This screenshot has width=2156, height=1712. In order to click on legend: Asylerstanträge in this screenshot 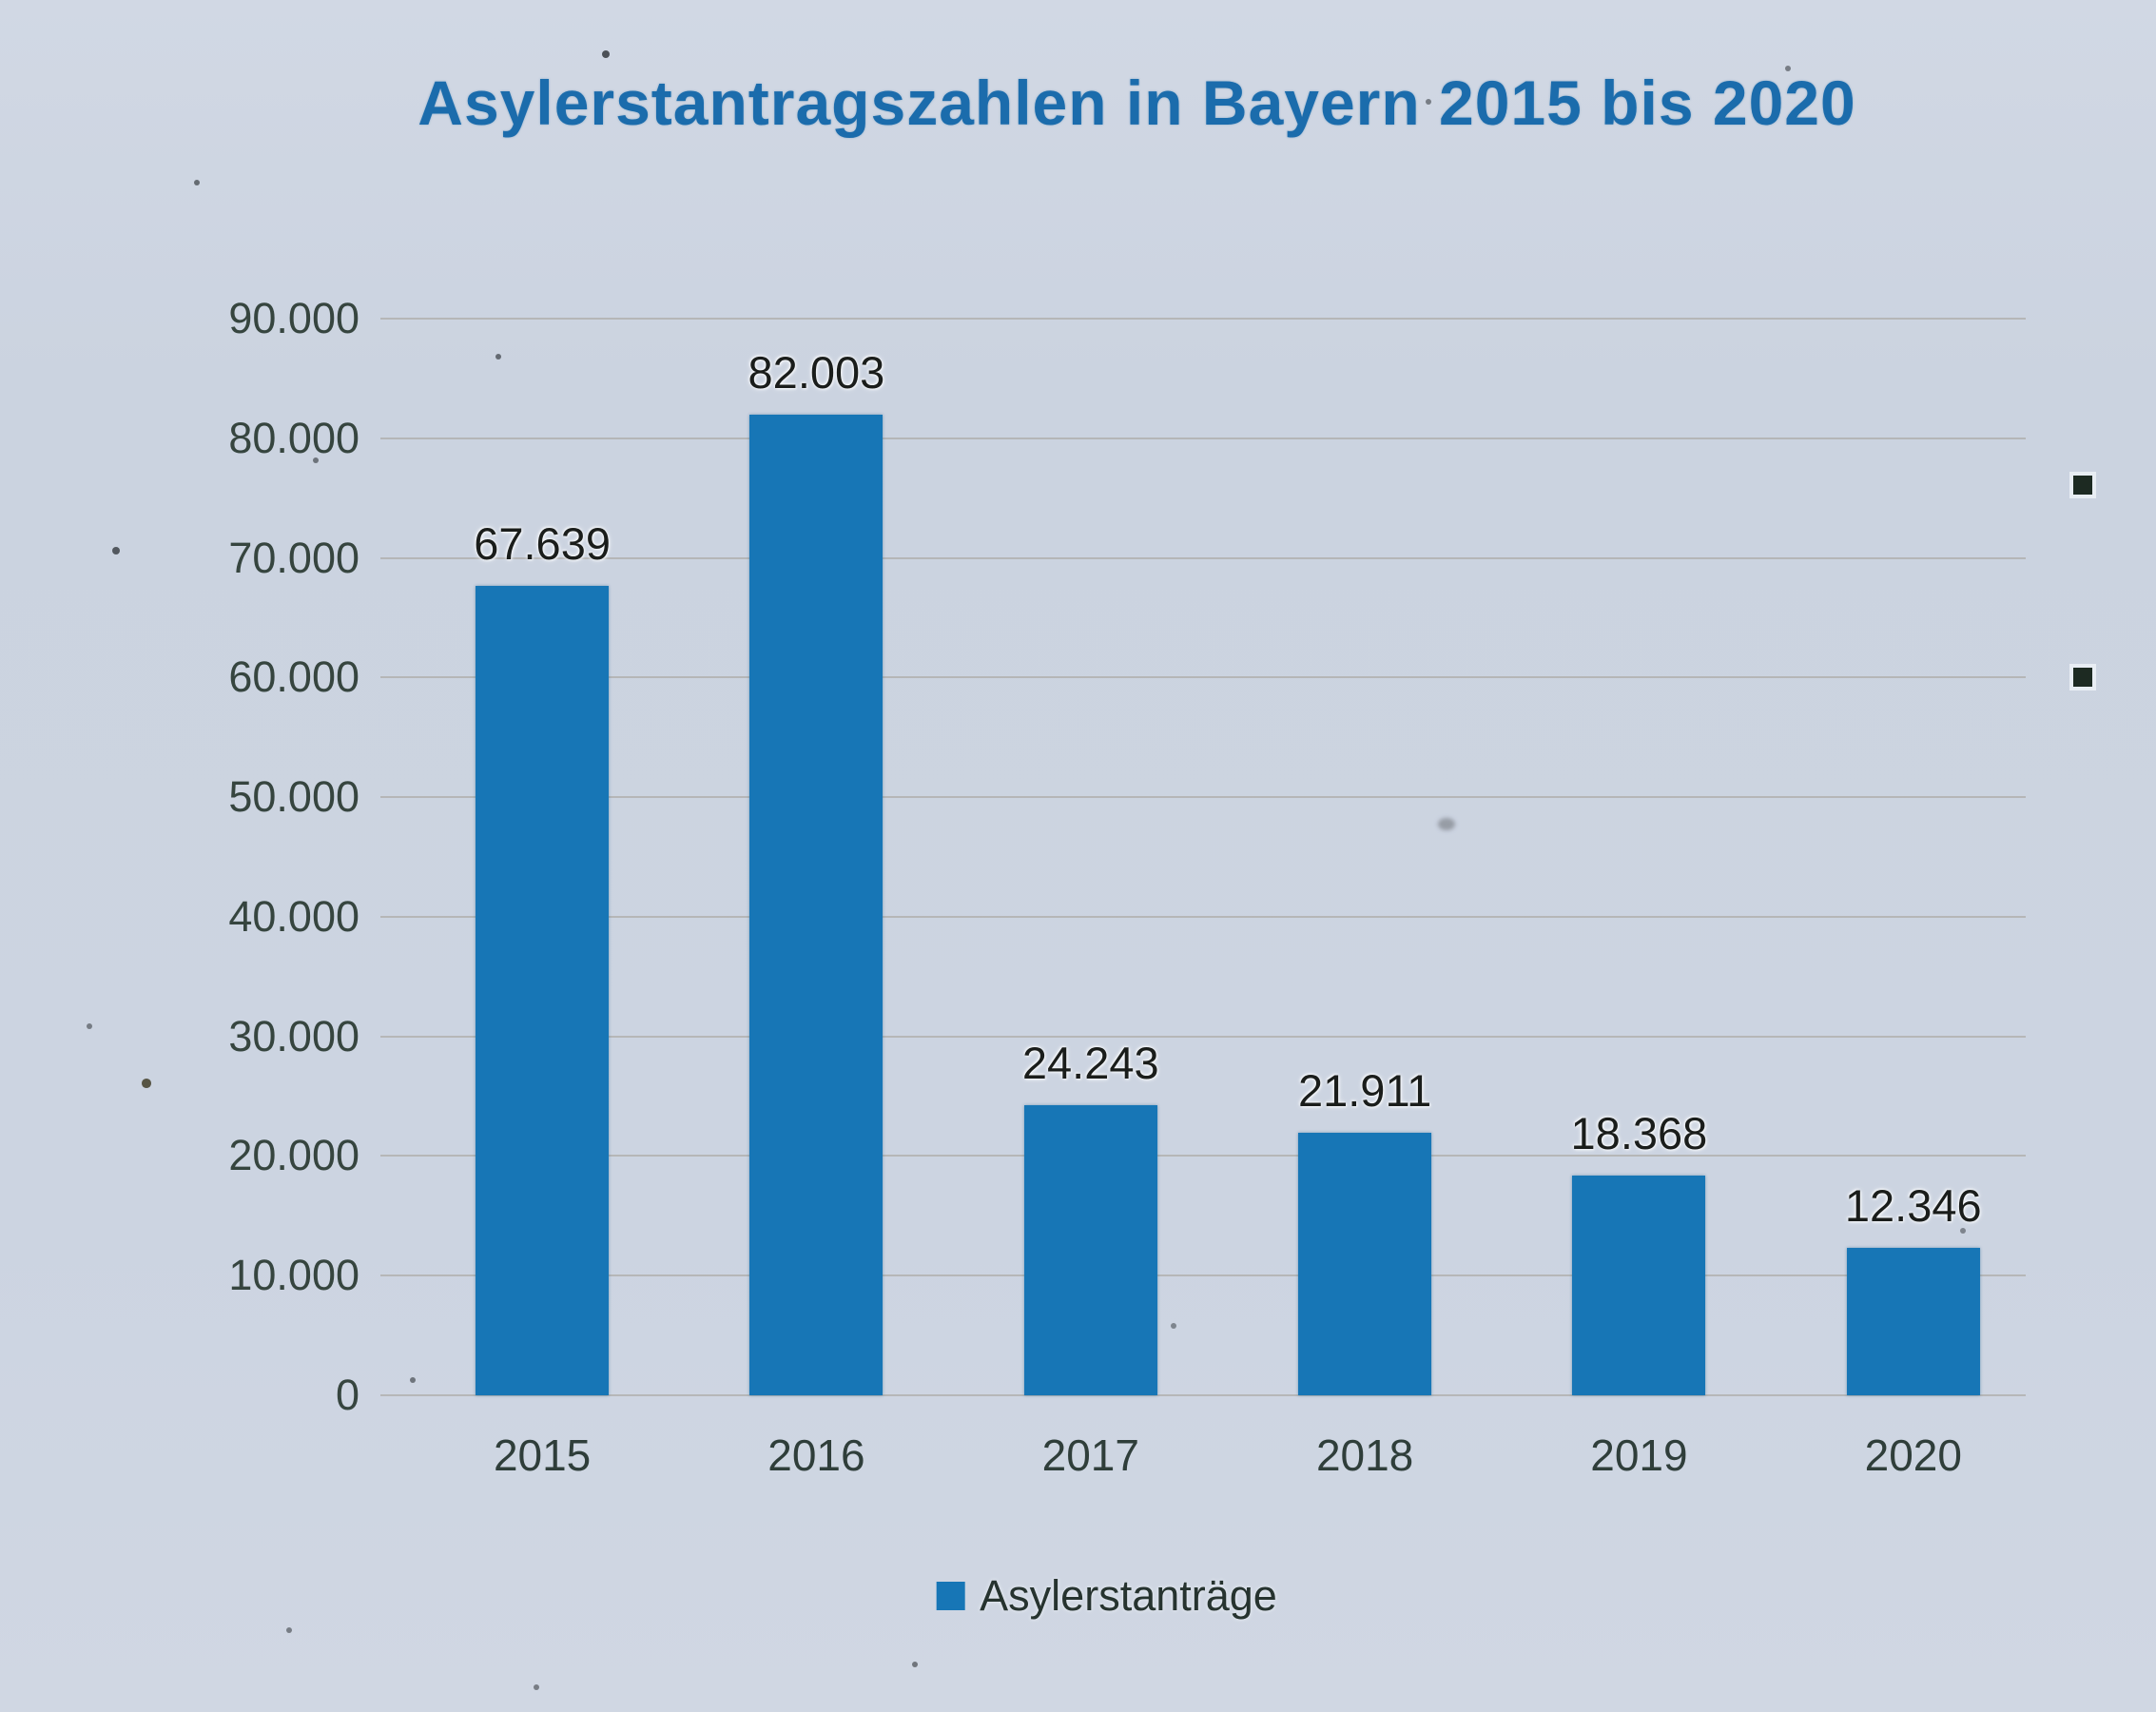, I will do `click(1106, 1596)`.